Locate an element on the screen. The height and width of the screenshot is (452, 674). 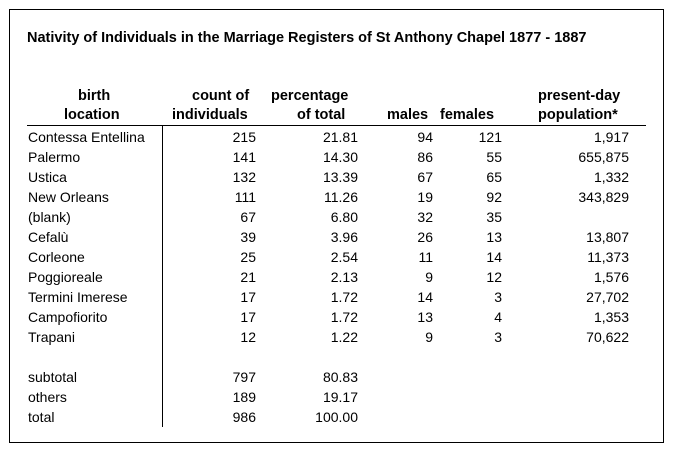
table-row-10-males-cell: 9 is located at coordinates (429, 337).